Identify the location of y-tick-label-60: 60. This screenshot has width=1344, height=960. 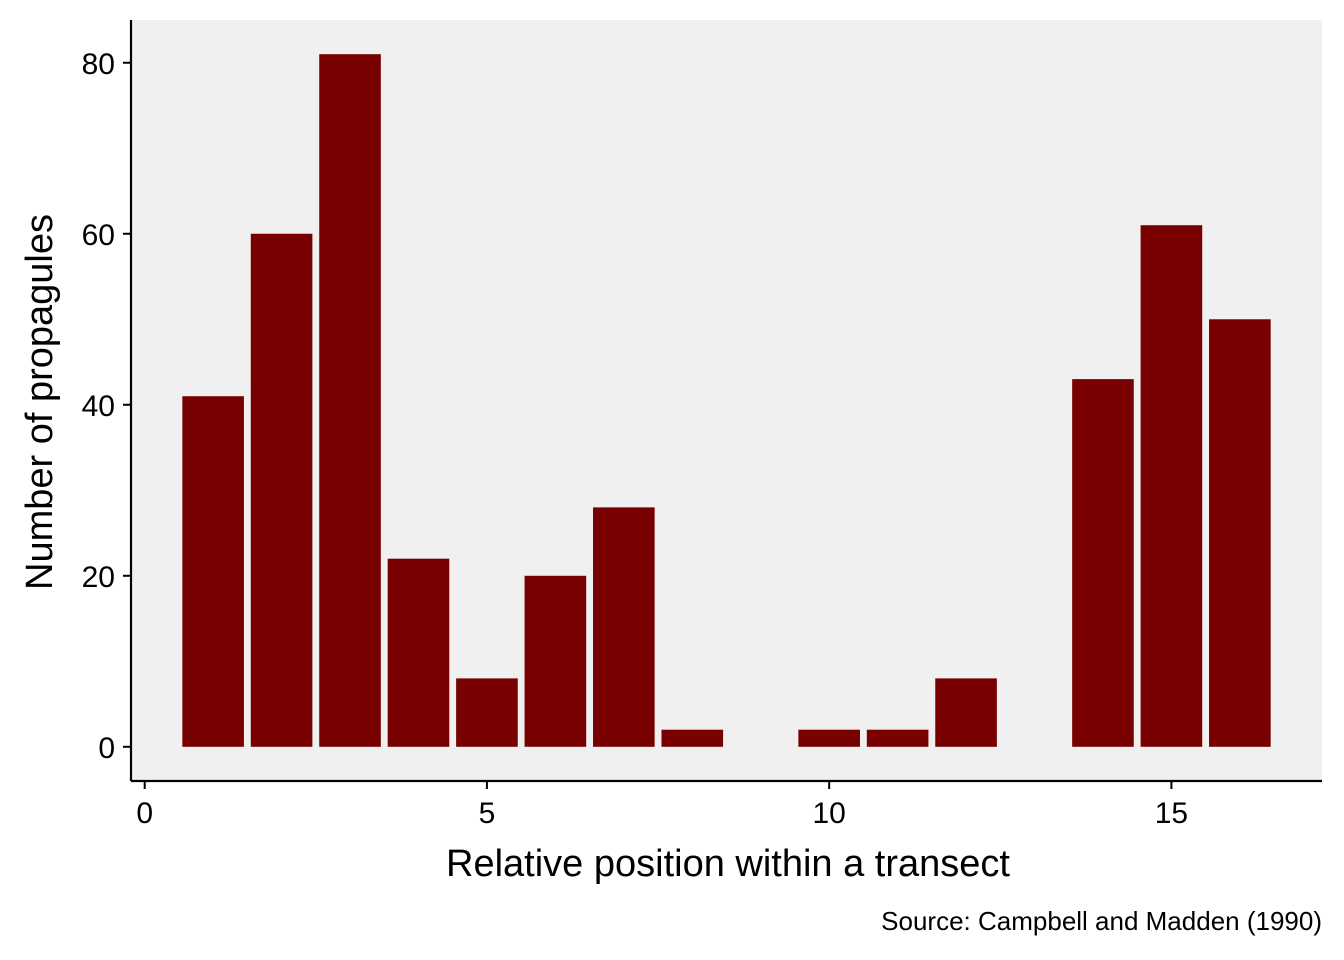
(98, 235).